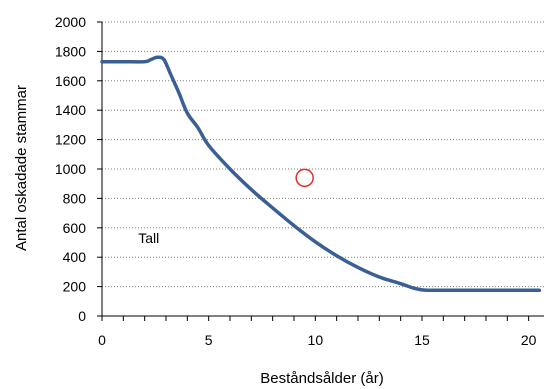  What do you see at coordinates (75, 198) in the screenshot?
I see `y-tick-label: 800` at bounding box center [75, 198].